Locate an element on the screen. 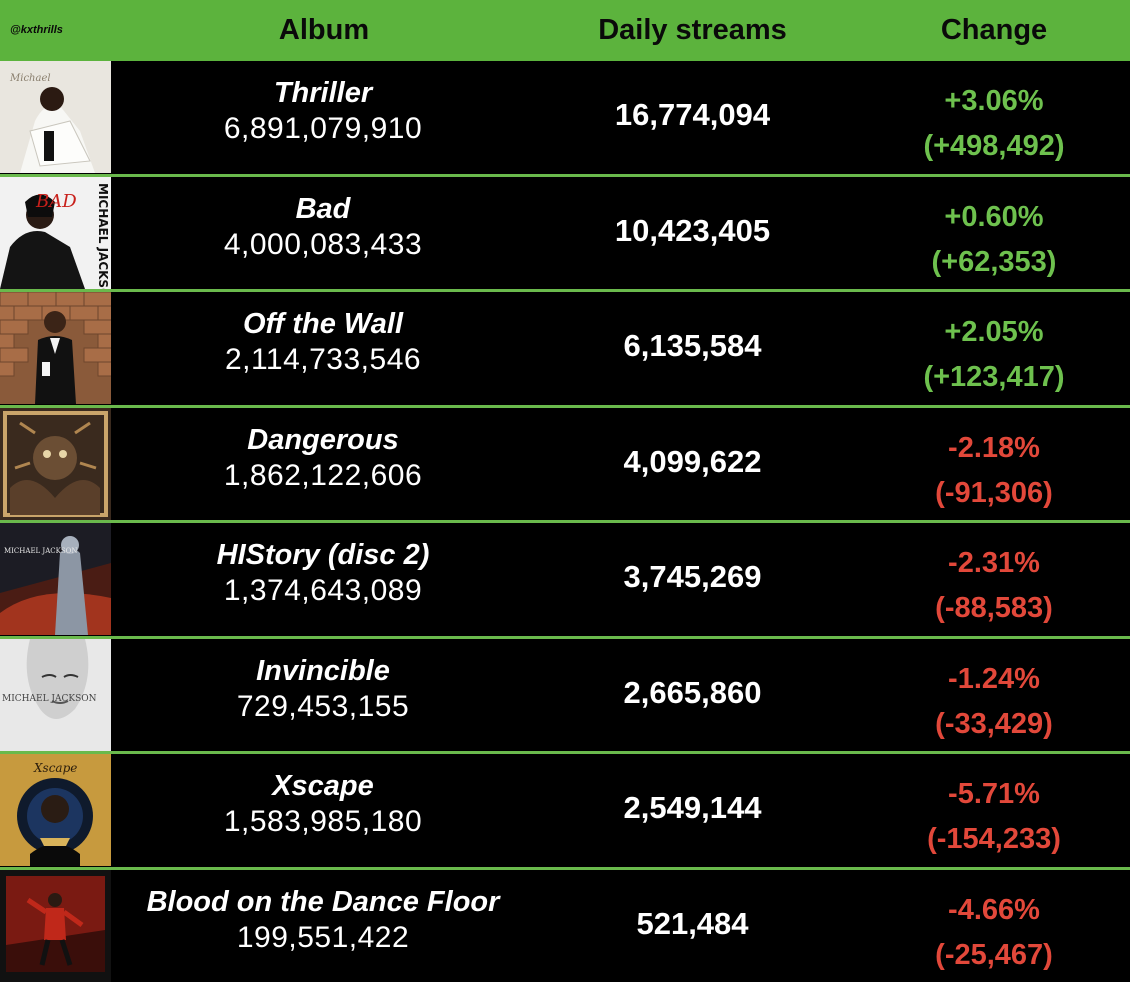  xscape-cover-text: Xscape is located at coordinates (55, 768).